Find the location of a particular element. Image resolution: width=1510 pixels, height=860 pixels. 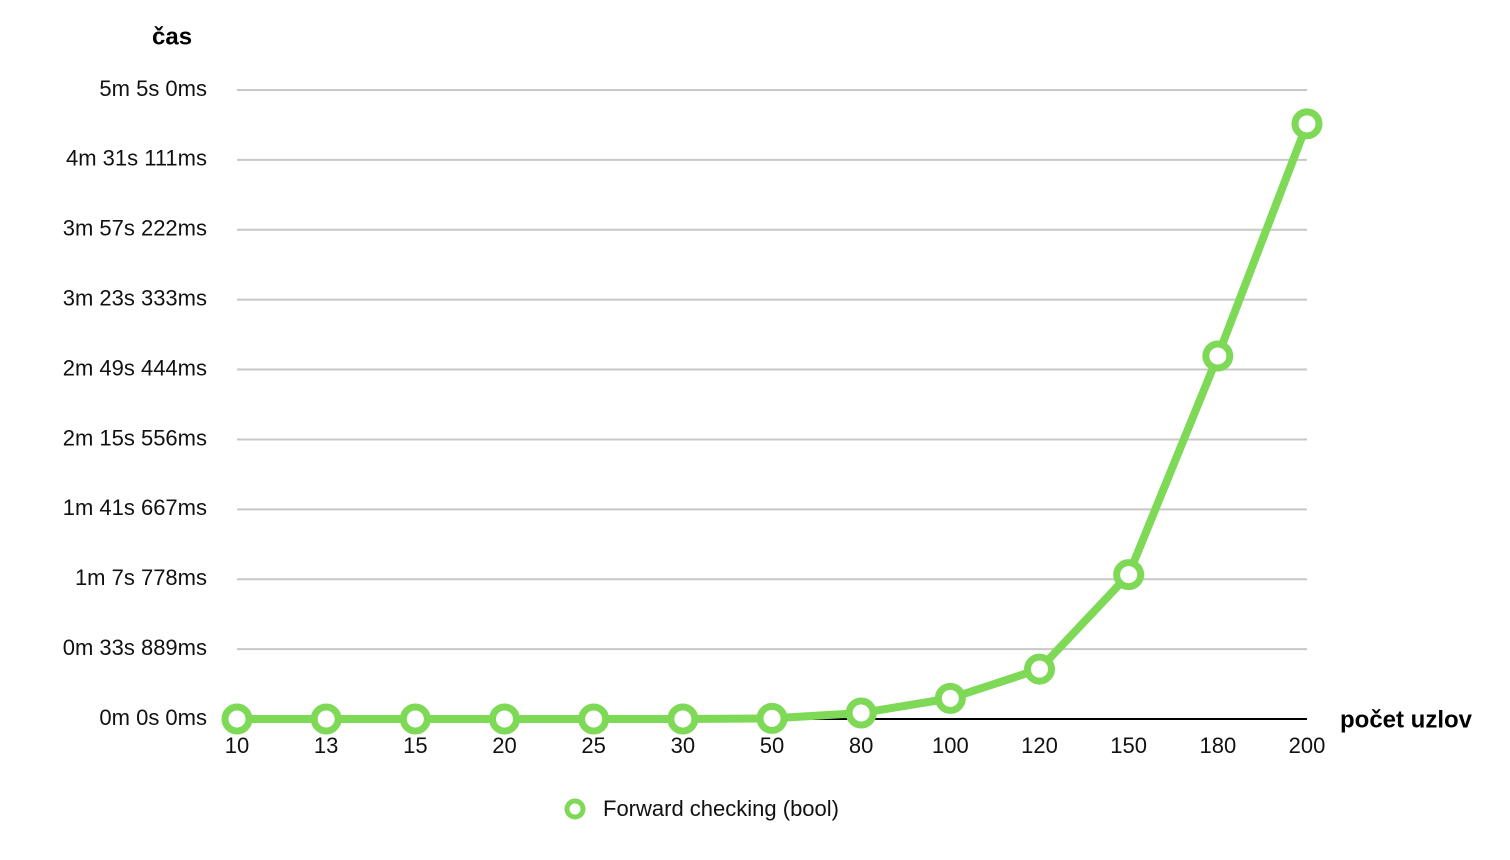

x-tick-label: 80 is located at coordinates (861, 745).